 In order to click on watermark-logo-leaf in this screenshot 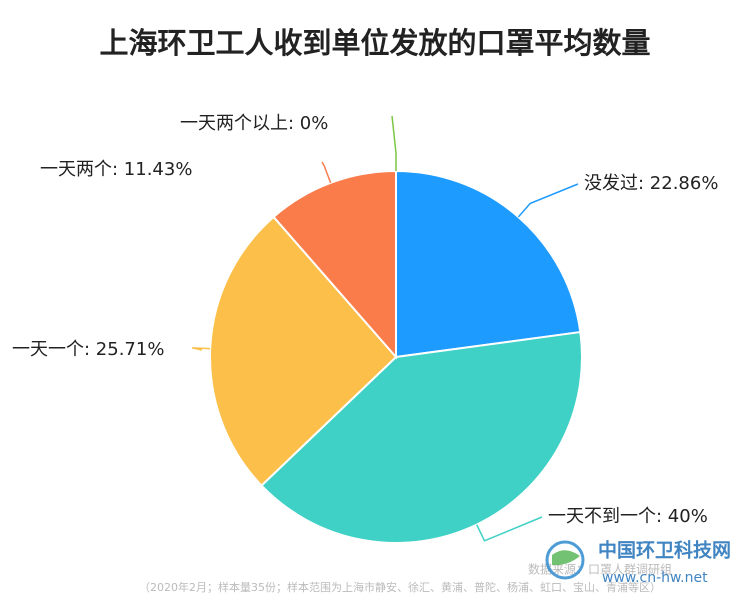, I will do `click(566, 558)`.